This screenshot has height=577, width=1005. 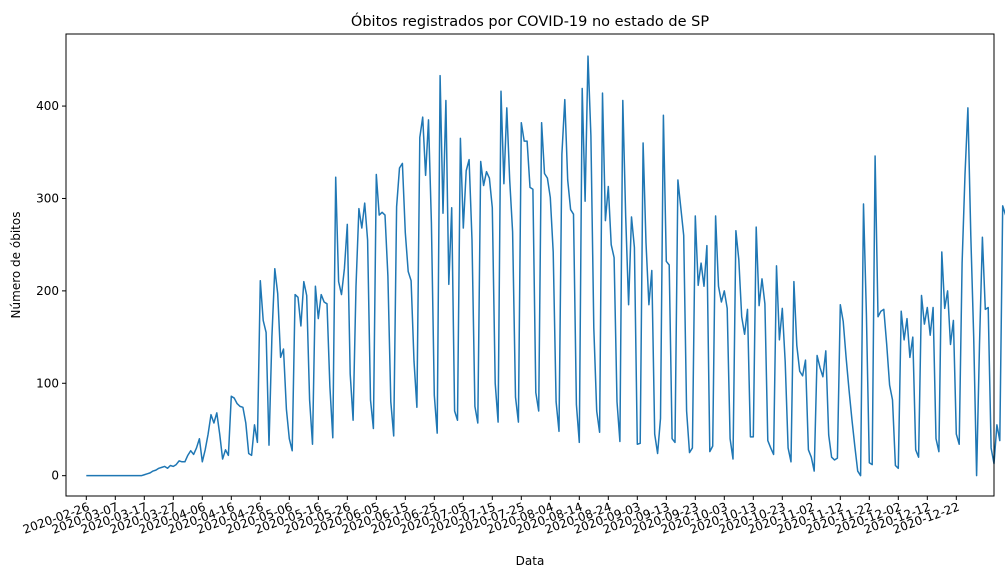 I want to click on y-tick-label: 100, so click(x=47, y=383).